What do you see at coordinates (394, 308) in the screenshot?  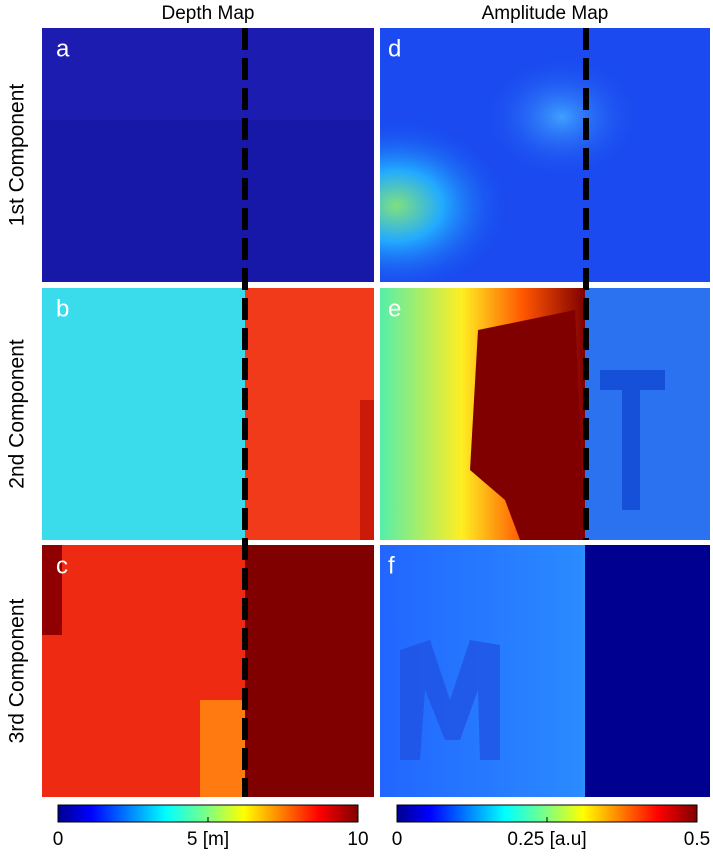 I see `panel-letter: e` at bounding box center [394, 308].